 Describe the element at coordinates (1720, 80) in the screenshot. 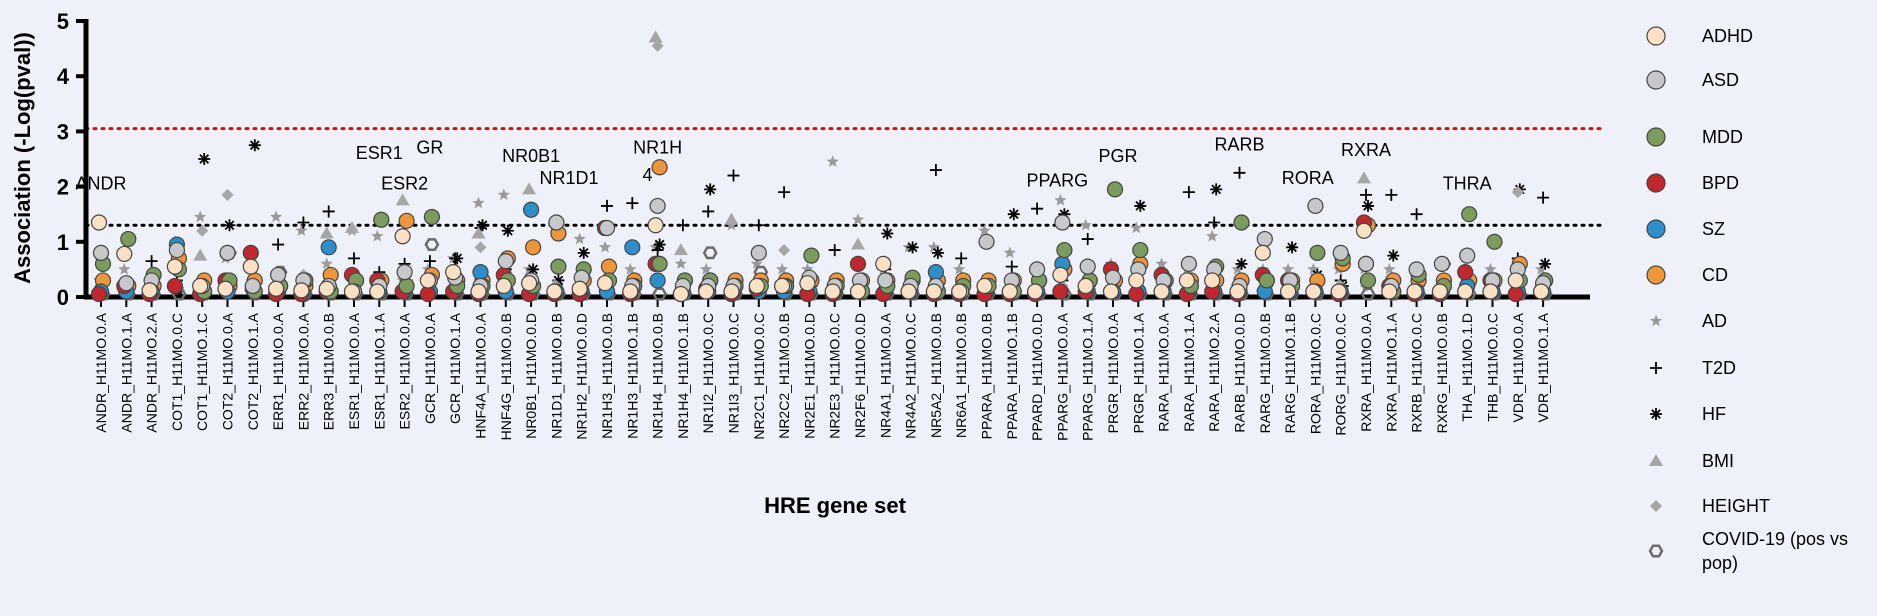

I see `legend-label: ASD` at that location.